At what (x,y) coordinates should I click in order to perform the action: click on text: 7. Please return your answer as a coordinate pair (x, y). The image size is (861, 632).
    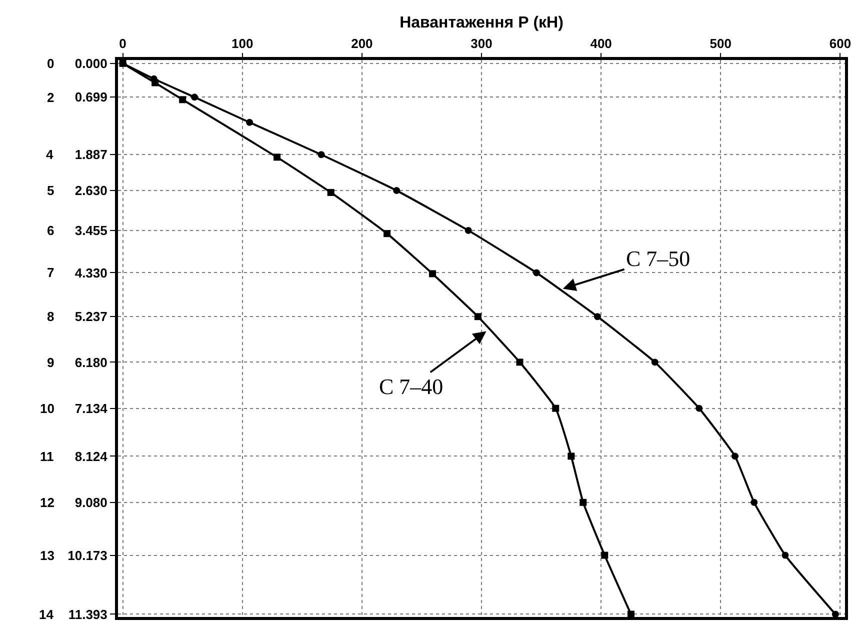
    Looking at the image, I should click on (50, 272).